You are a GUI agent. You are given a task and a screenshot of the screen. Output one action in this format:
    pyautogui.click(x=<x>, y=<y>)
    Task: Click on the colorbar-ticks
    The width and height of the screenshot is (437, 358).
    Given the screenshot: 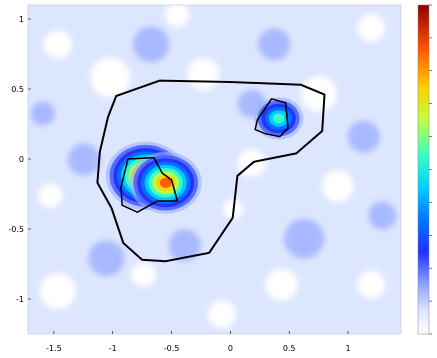 What is the action you would take?
    pyautogui.click(x=430, y=169)
    